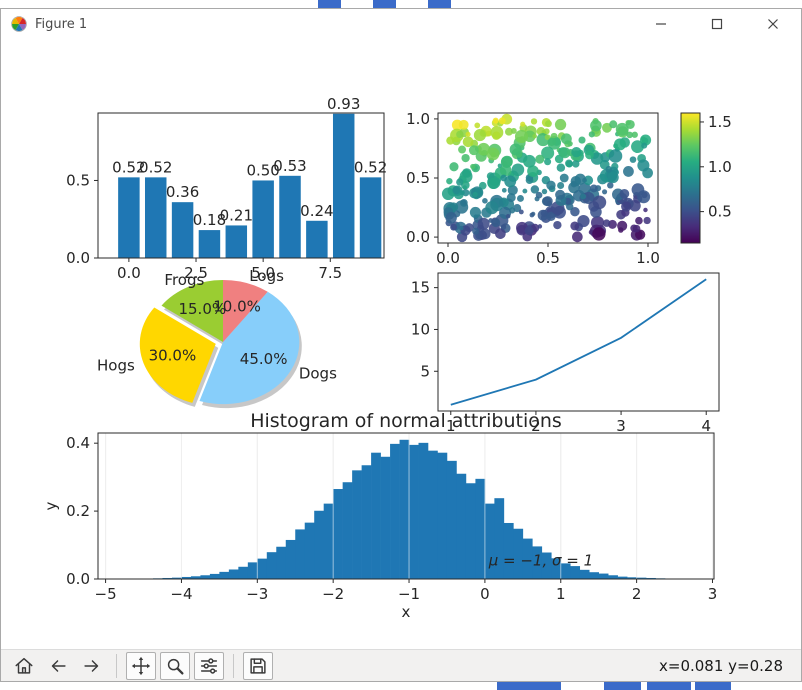  I want to click on save-button, so click(258, 665).